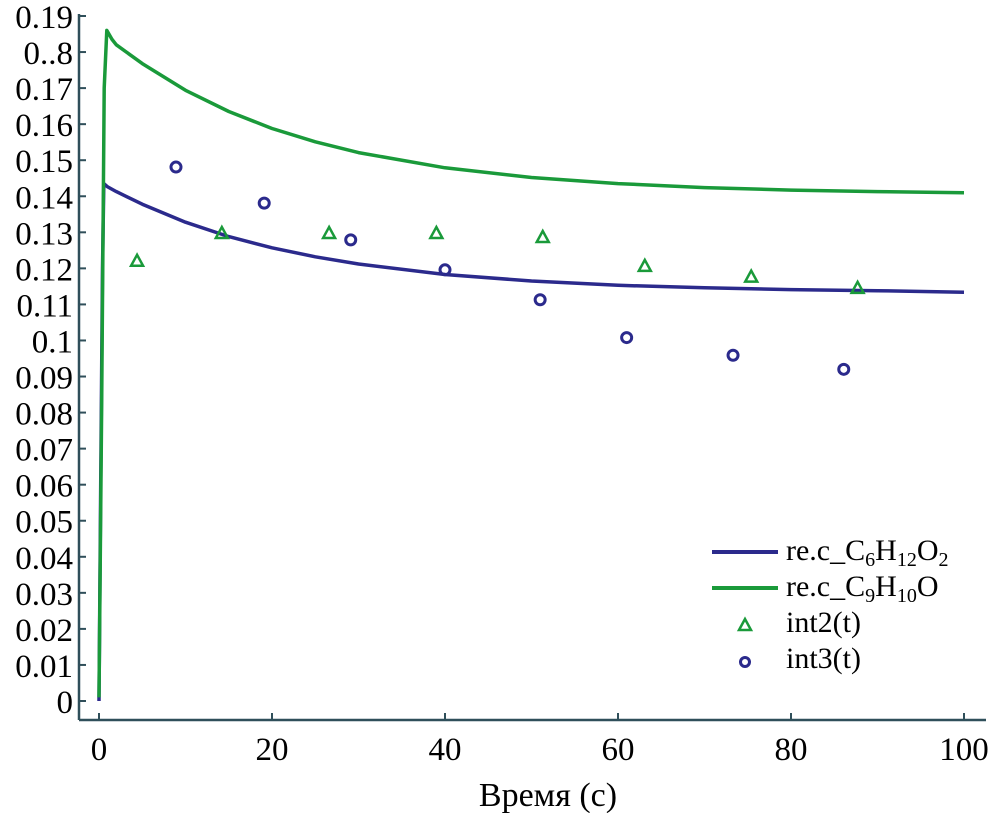  What do you see at coordinates (44, 631) in the screenshot?
I see `y-tick-label: 0.02` at bounding box center [44, 631].